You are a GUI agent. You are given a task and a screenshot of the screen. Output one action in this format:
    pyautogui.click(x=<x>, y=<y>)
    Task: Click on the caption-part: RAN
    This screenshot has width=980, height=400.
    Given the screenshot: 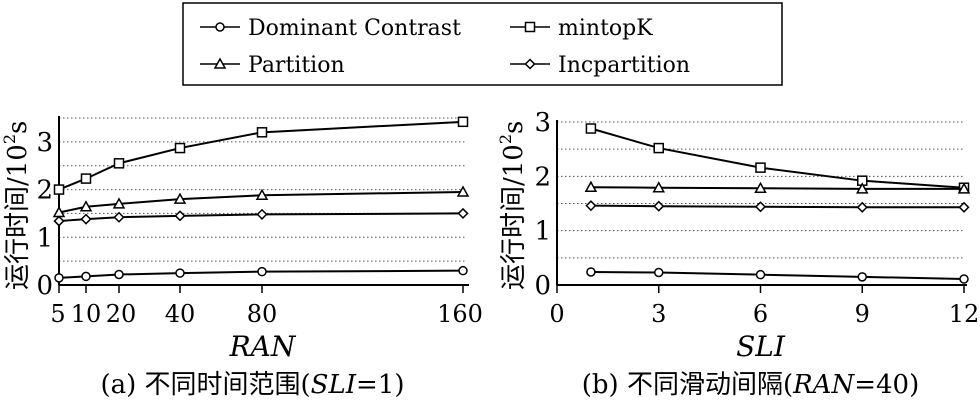 What is the action you would take?
    pyautogui.click(x=823, y=385)
    